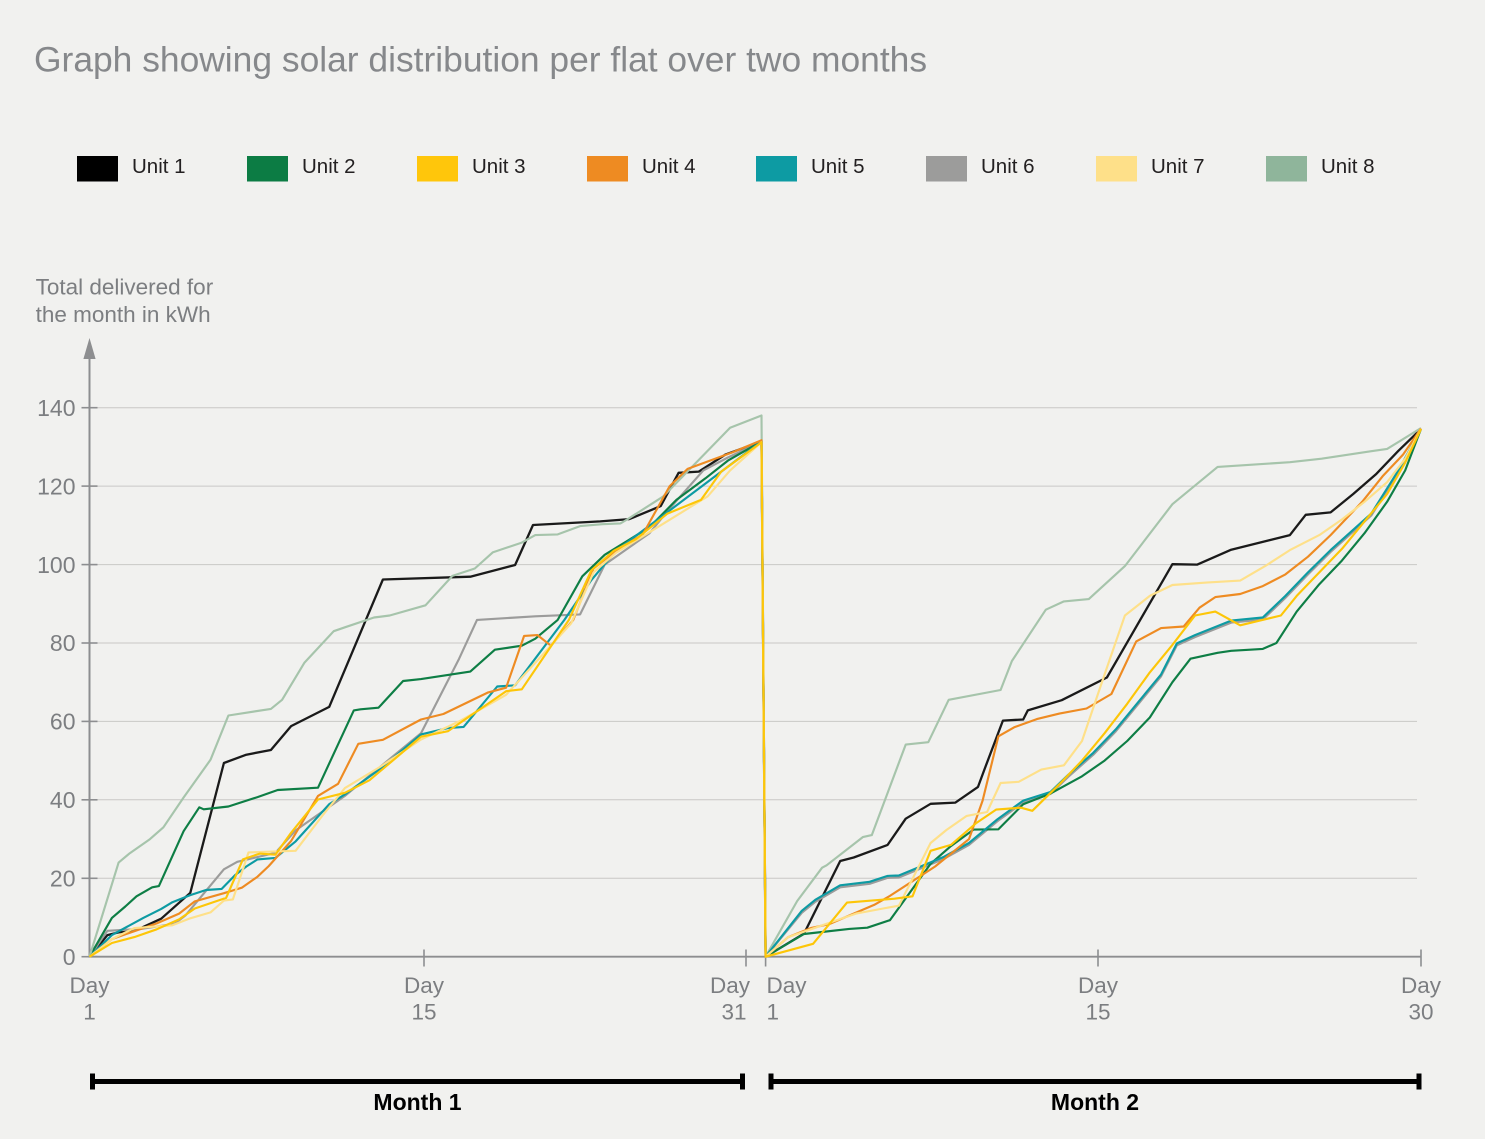  Describe the element at coordinates (56, 565) in the screenshot. I see `svg-text: 100` at that location.